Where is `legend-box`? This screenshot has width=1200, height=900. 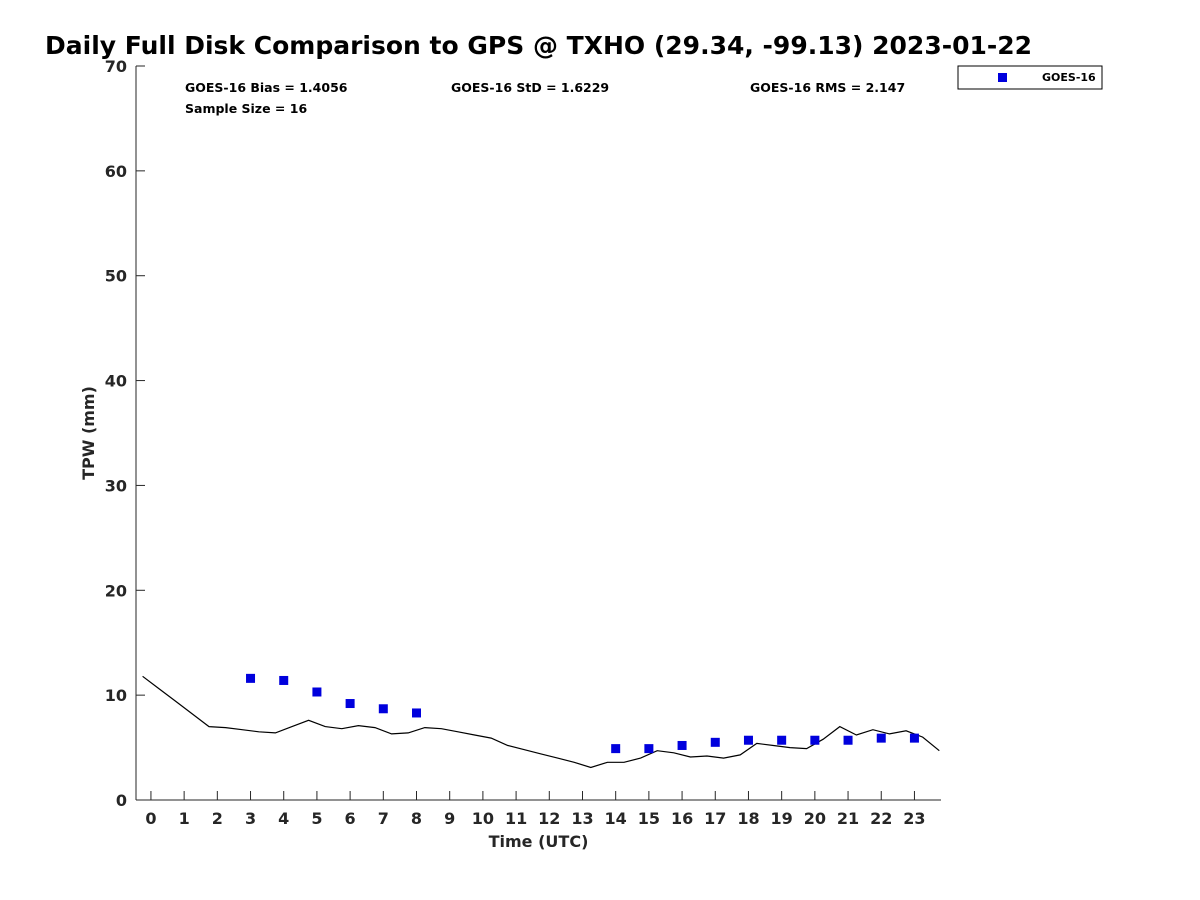 legend-box is located at coordinates (1030, 77).